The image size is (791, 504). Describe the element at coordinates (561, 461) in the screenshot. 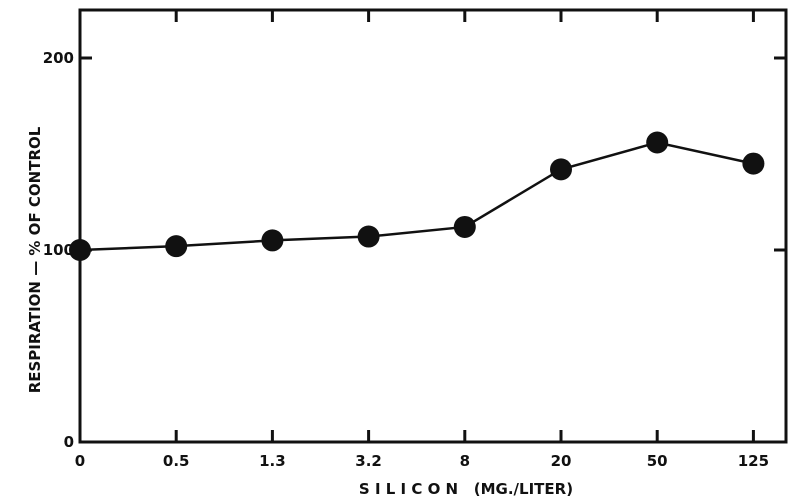

I see `x-tick-label: 20` at that location.